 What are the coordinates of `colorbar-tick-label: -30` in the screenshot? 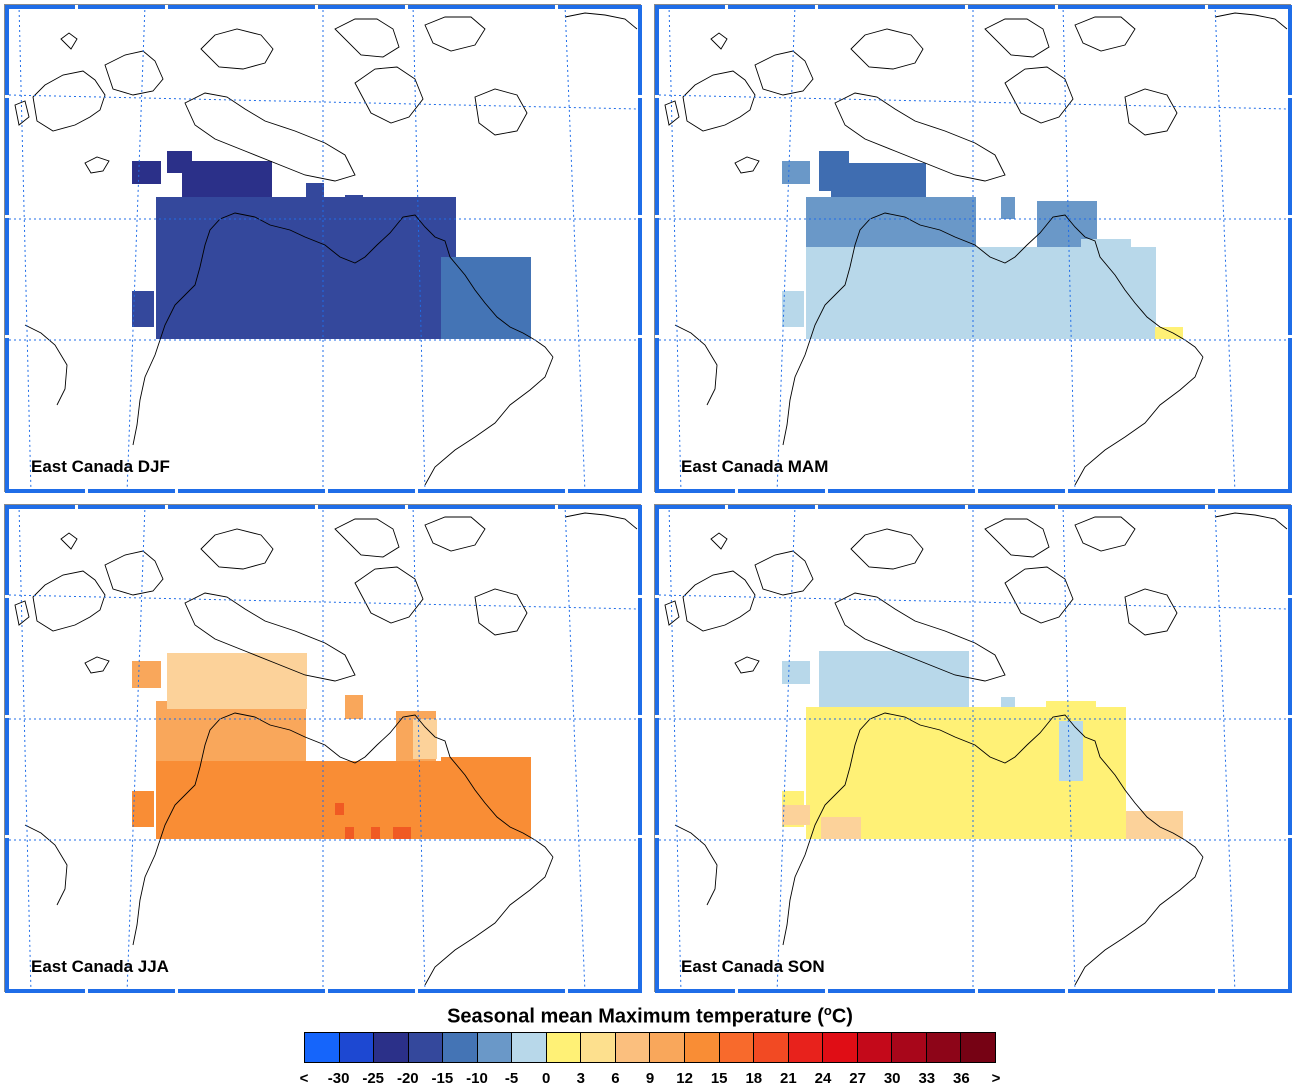 It's located at (338, 1078).